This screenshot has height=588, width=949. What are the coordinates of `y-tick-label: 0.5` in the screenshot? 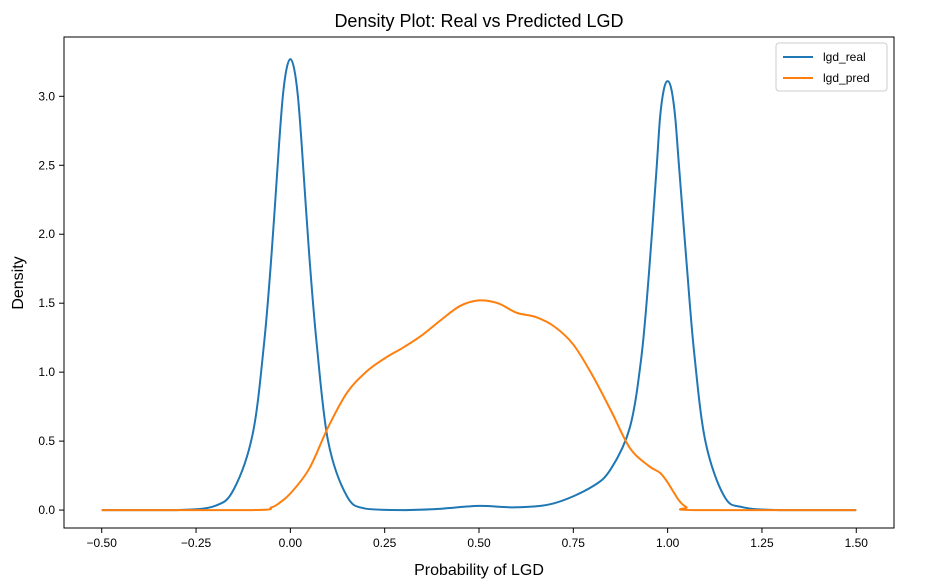 It's located at (46, 441).